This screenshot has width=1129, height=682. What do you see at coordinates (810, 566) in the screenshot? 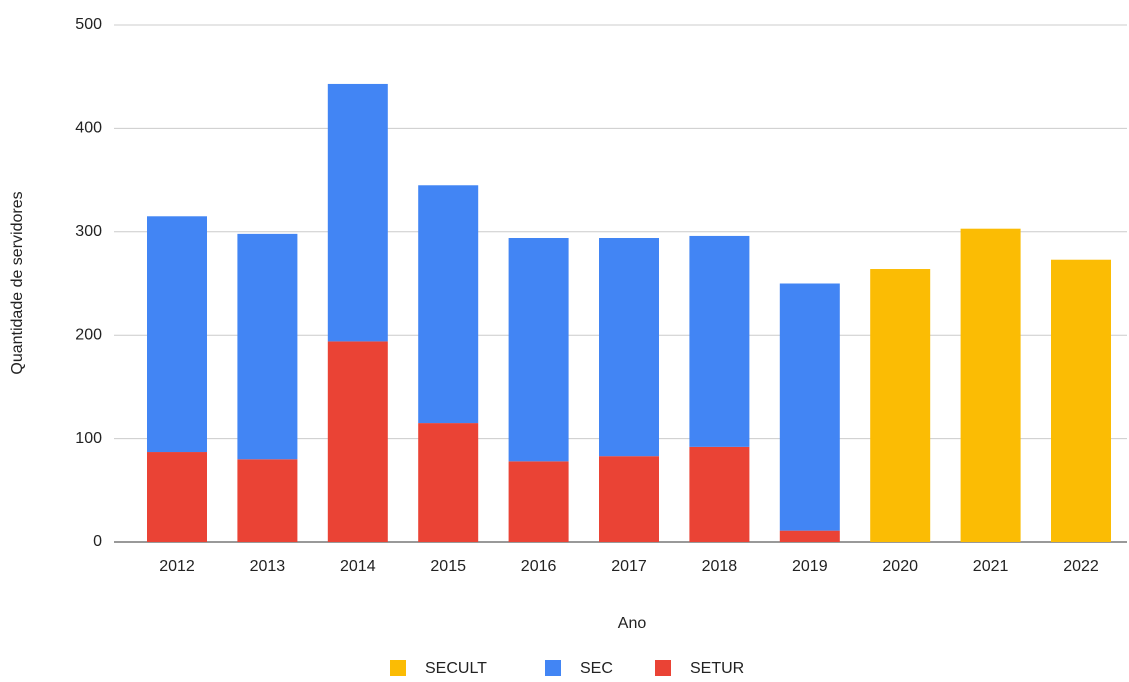
I see `x-tick-label: 2019` at bounding box center [810, 566].